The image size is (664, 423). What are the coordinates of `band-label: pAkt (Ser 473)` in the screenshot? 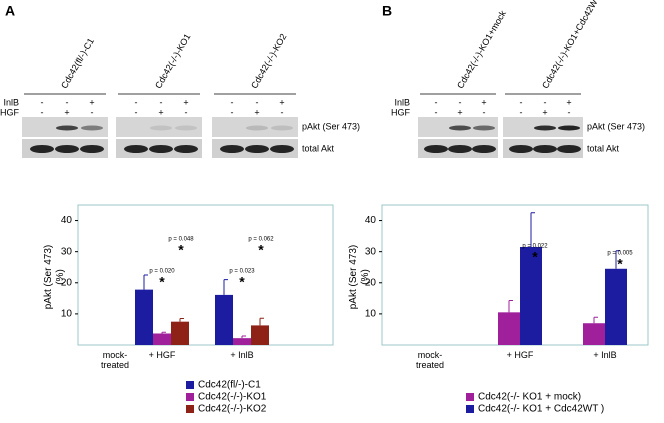 It's located at (331, 126).